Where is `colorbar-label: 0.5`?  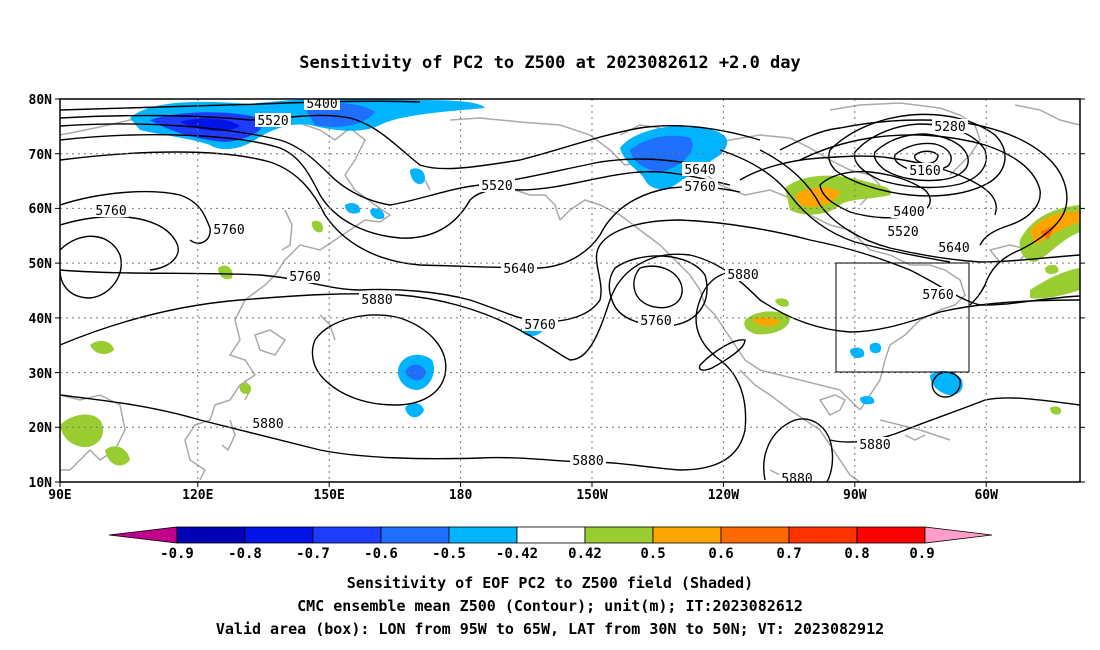
colorbar-label: 0.5 is located at coordinates (652, 554).